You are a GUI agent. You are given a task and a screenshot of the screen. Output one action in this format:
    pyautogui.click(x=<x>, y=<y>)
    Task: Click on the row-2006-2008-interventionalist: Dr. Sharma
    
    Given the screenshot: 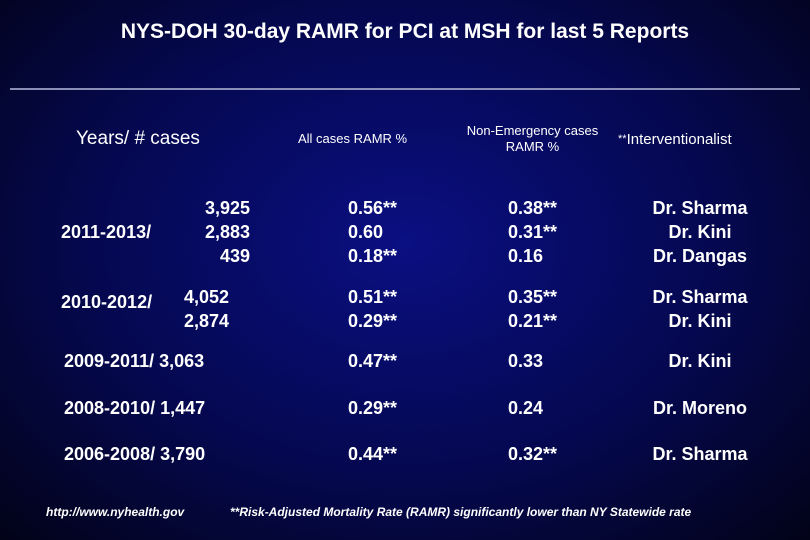 What is the action you would take?
    pyautogui.click(x=700, y=454)
    